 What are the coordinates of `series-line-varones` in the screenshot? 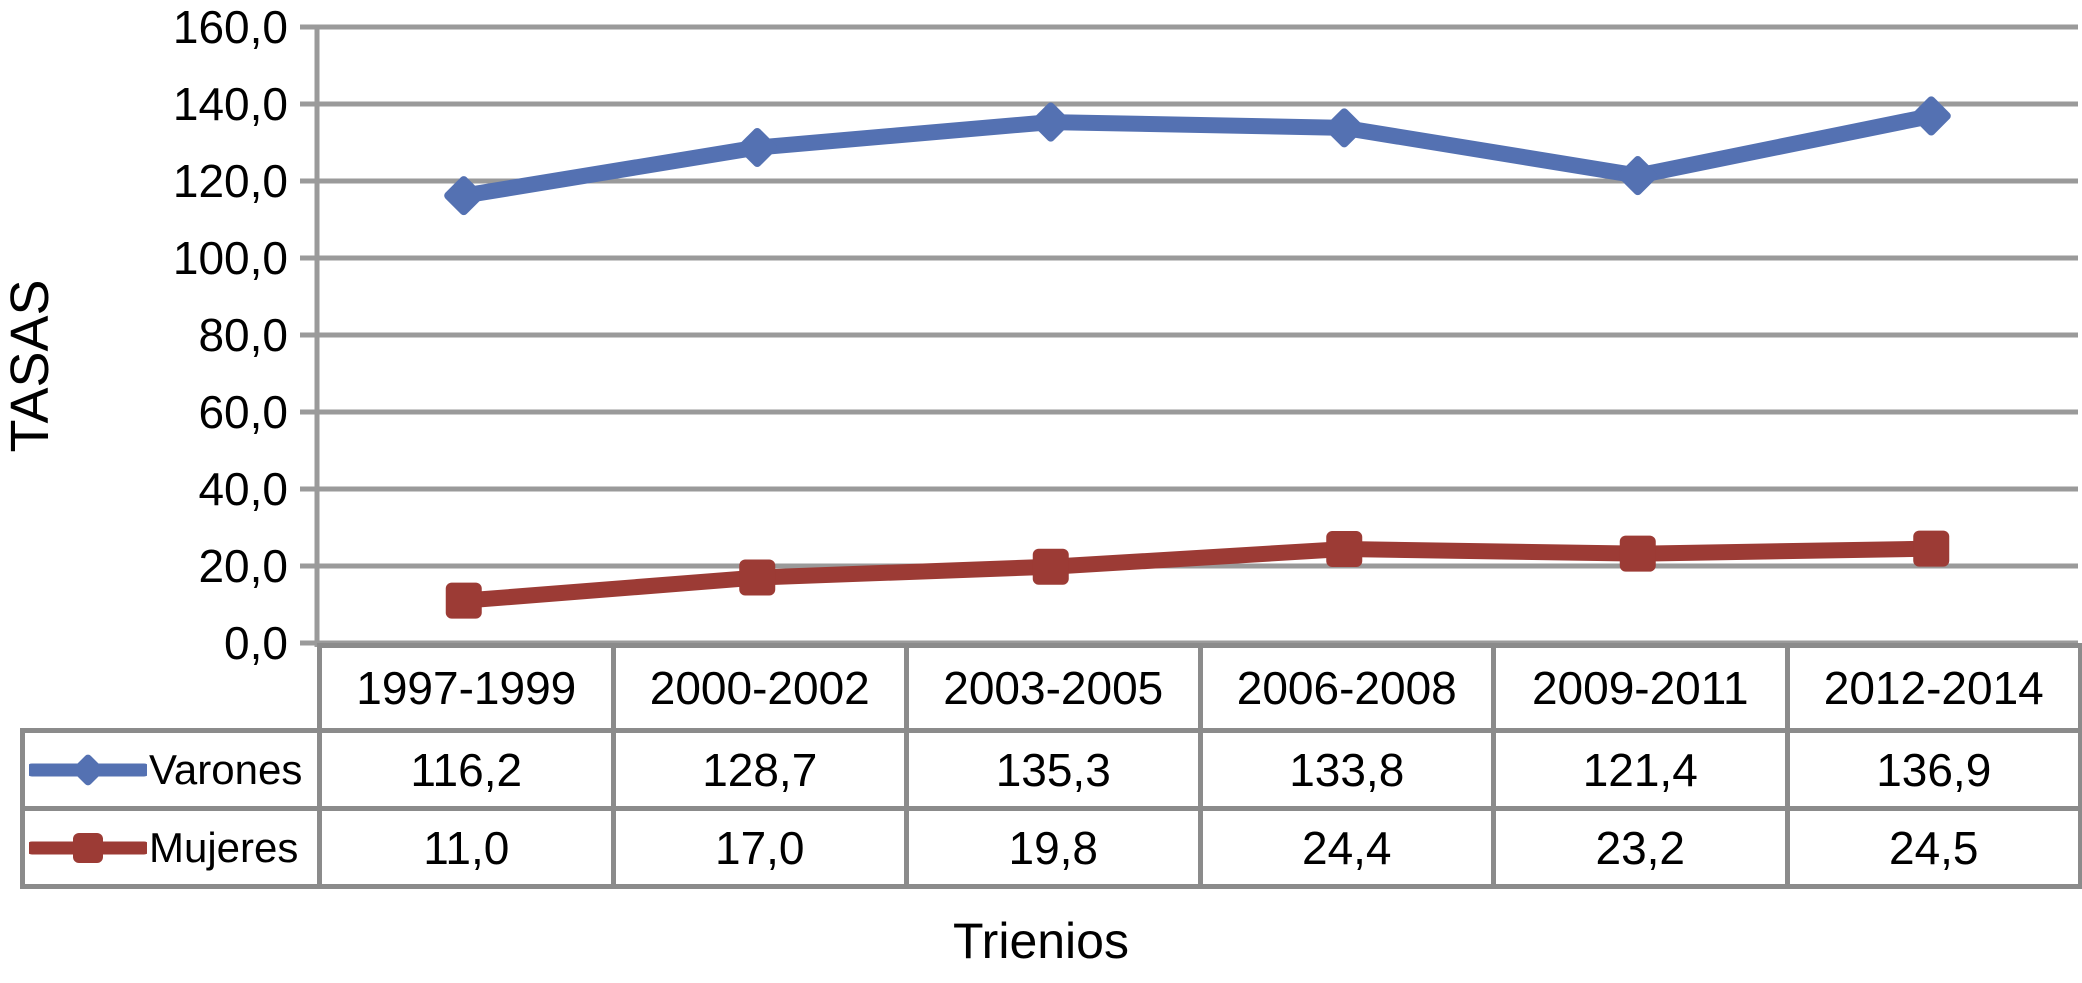 It's located at (1197, 155).